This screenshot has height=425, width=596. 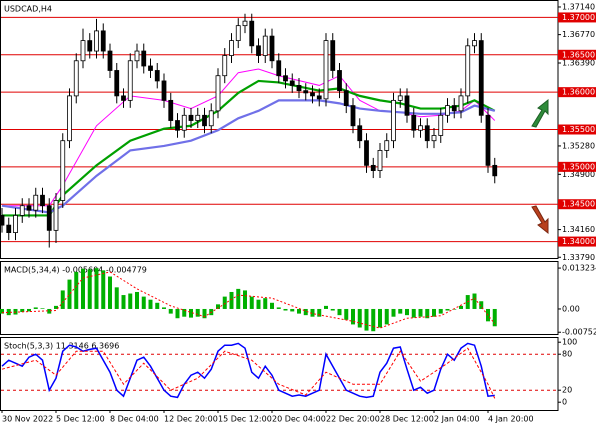 I want to click on up-arrow-icon, so click(x=540, y=113).